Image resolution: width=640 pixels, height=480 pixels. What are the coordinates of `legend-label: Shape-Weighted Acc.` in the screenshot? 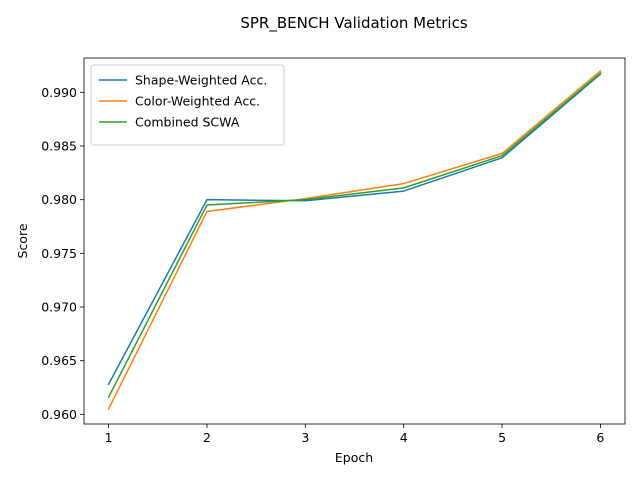 It's located at (201, 80).